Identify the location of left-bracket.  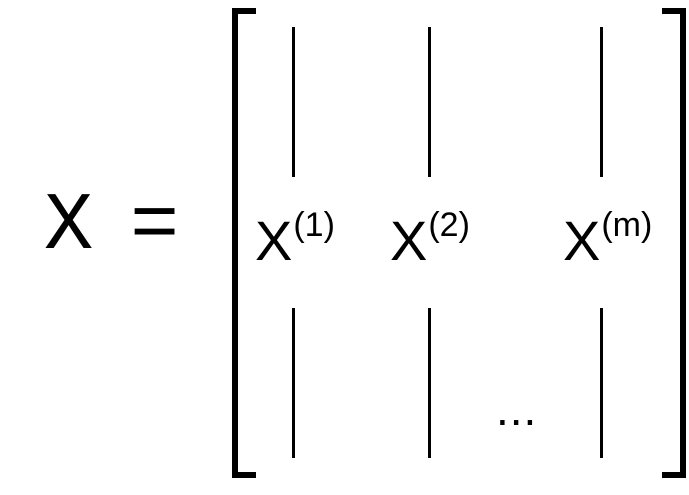
(244, 243).